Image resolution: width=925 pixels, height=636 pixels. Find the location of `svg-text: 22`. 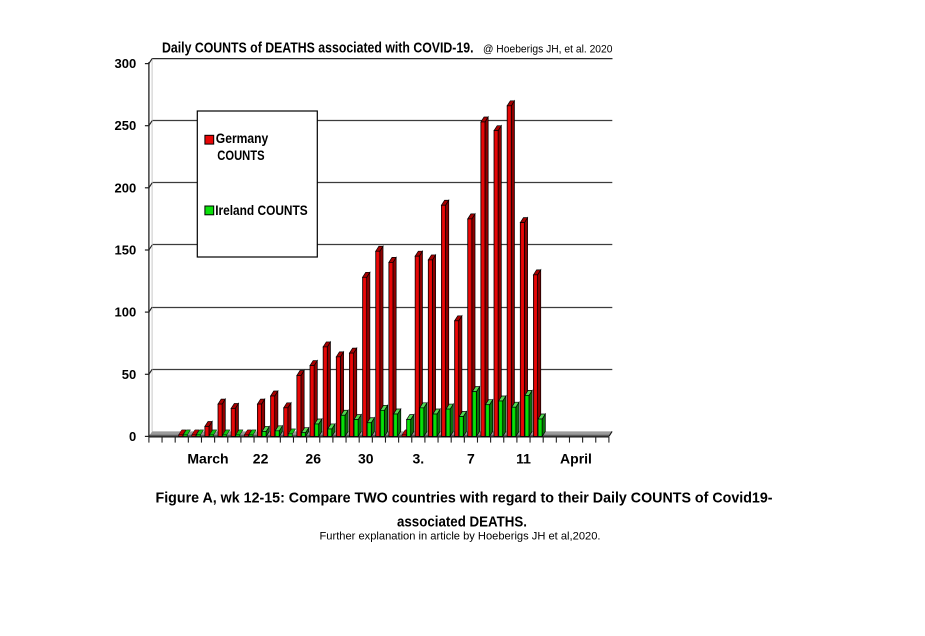

svg-text: 22 is located at coordinates (261, 459).